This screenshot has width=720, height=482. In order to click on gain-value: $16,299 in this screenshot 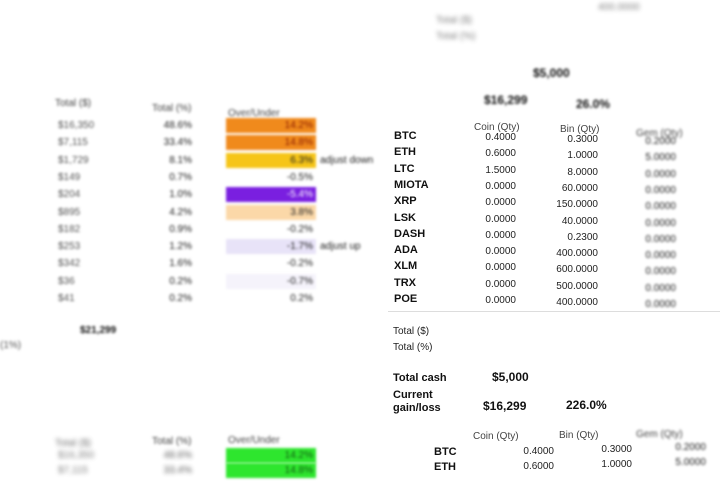, I will do `click(505, 406)`.